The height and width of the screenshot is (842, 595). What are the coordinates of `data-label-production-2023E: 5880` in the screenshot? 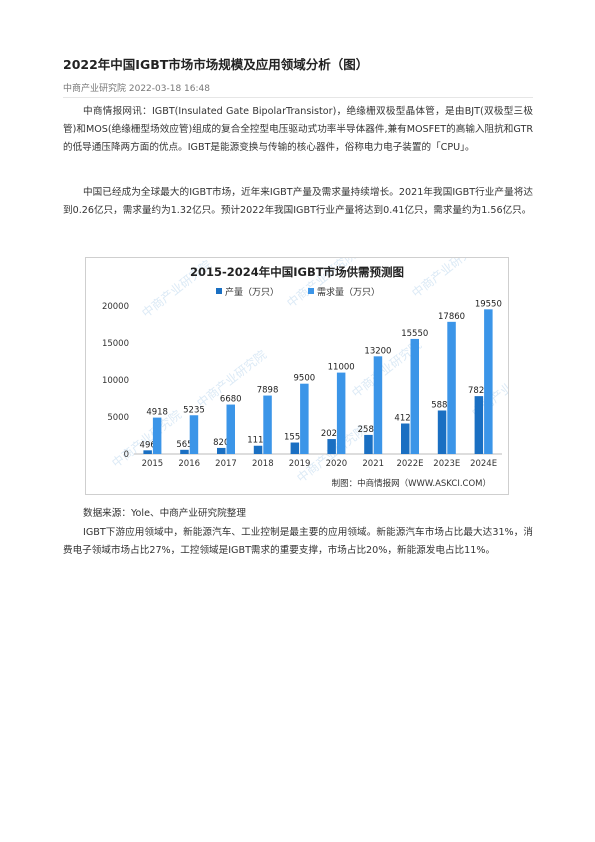 It's located at (442, 405).